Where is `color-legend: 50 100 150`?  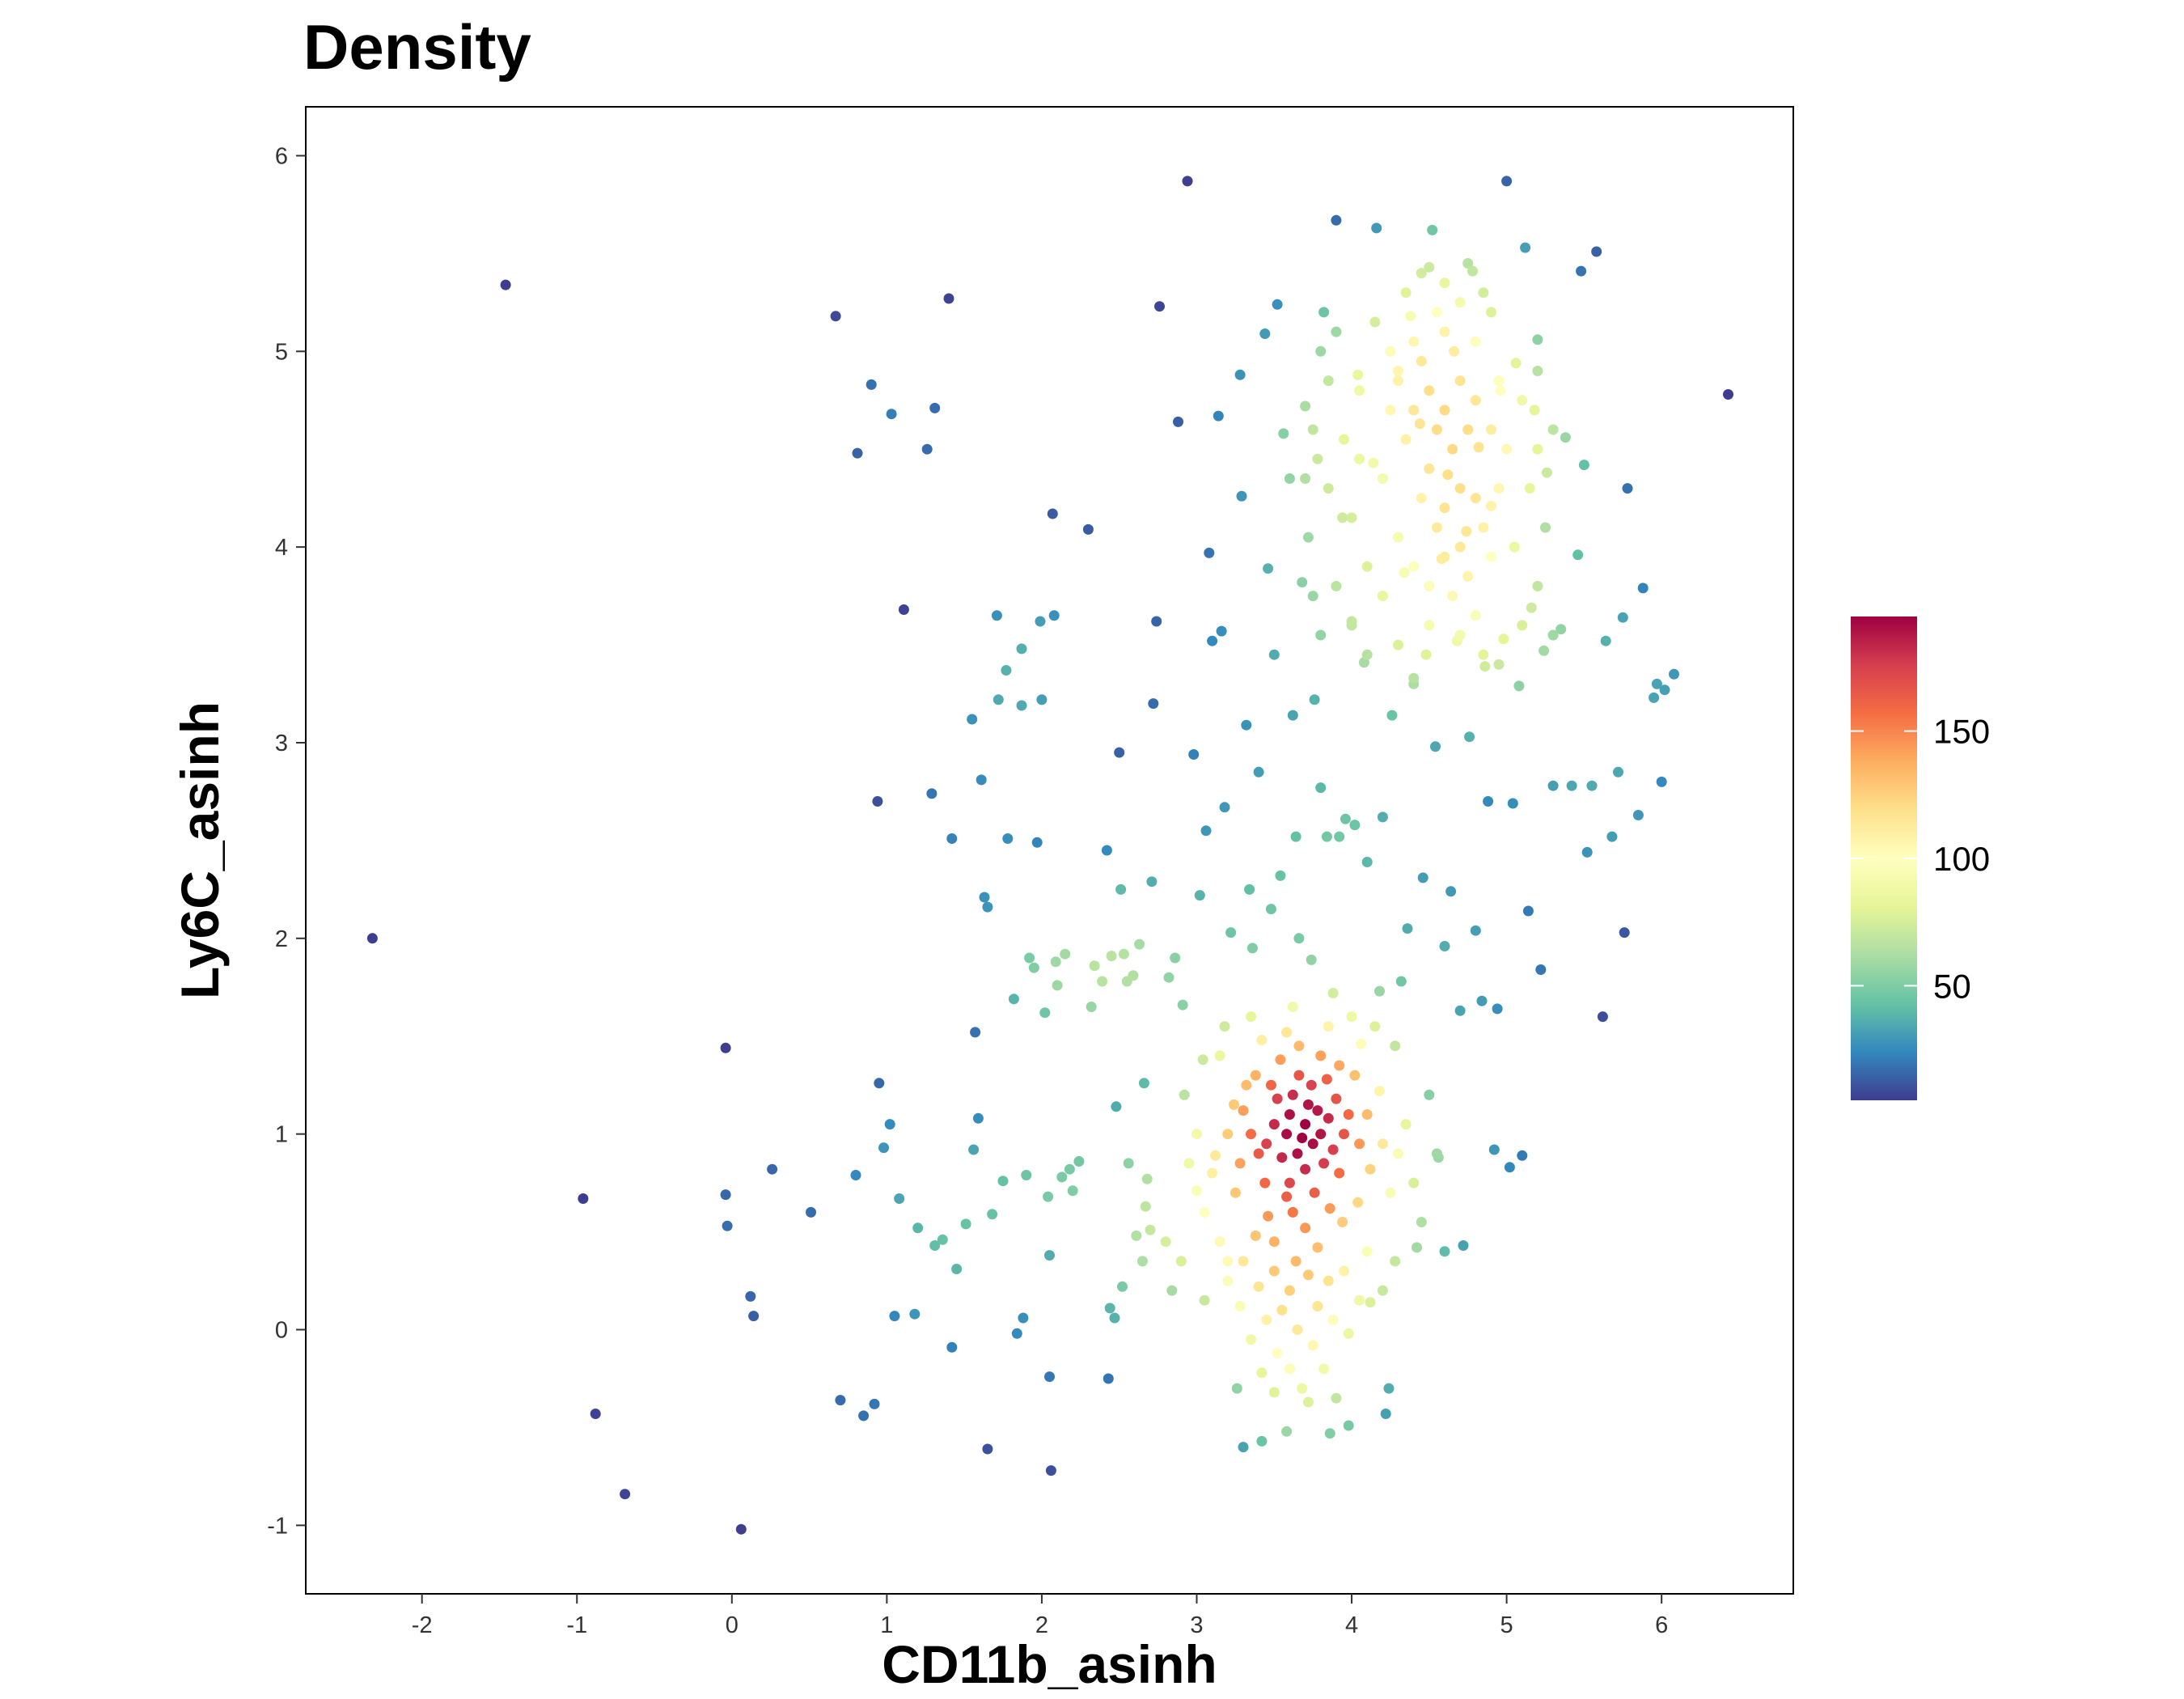
color-legend: 50 100 150 is located at coordinates (1920, 858).